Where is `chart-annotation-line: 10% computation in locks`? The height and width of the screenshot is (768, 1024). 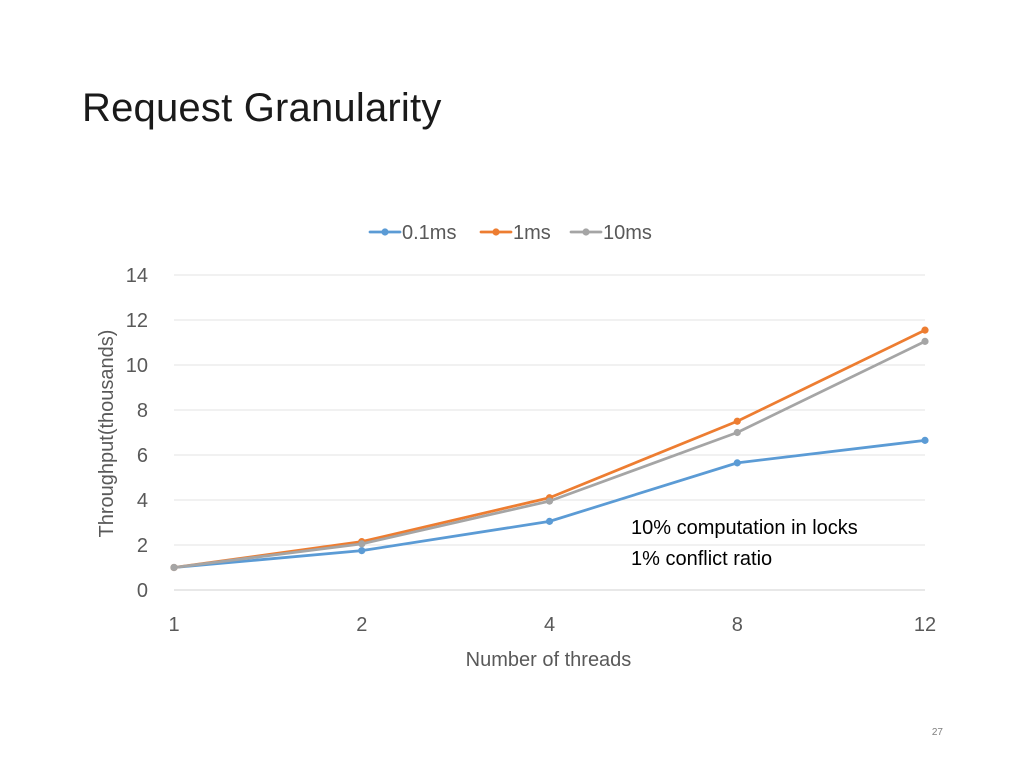 chart-annotation-line: 10% computation in locks is located at coordinates (744, 528).